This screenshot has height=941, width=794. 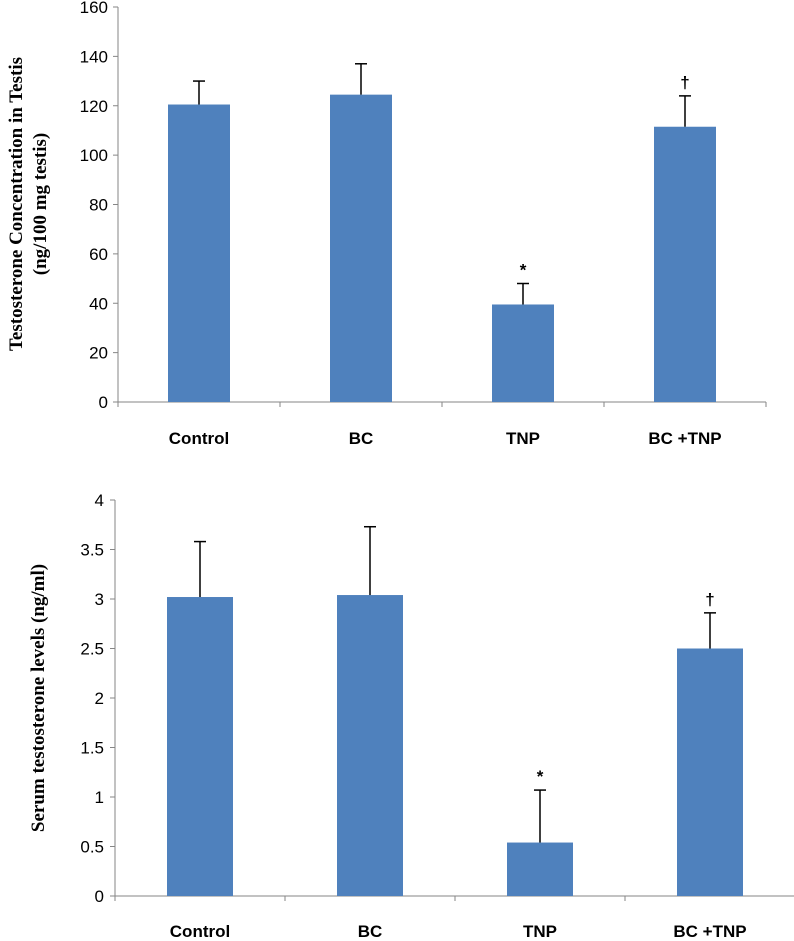 What do you see at coordinates (98, 254) in the screenshot?
I see `y-tick-label: 60` at bounding box center [98, 254].